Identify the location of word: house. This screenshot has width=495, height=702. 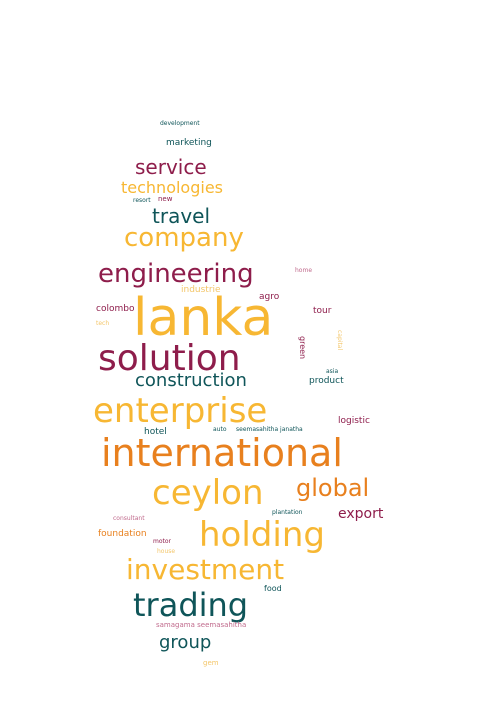
(166, 551).